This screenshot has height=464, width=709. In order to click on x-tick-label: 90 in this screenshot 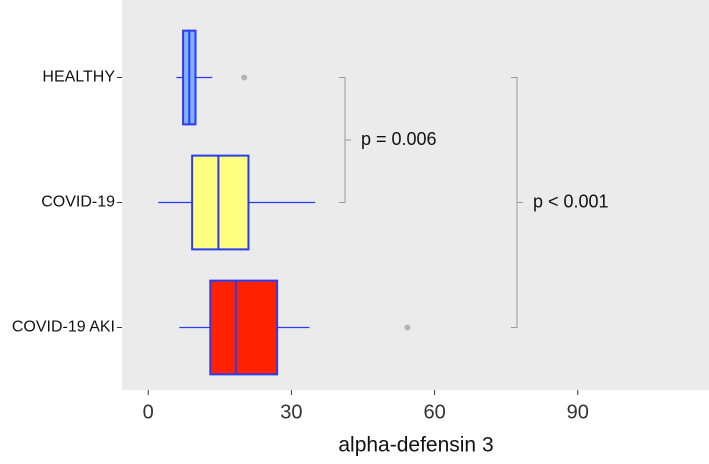, I will do `click(578, 412)`.